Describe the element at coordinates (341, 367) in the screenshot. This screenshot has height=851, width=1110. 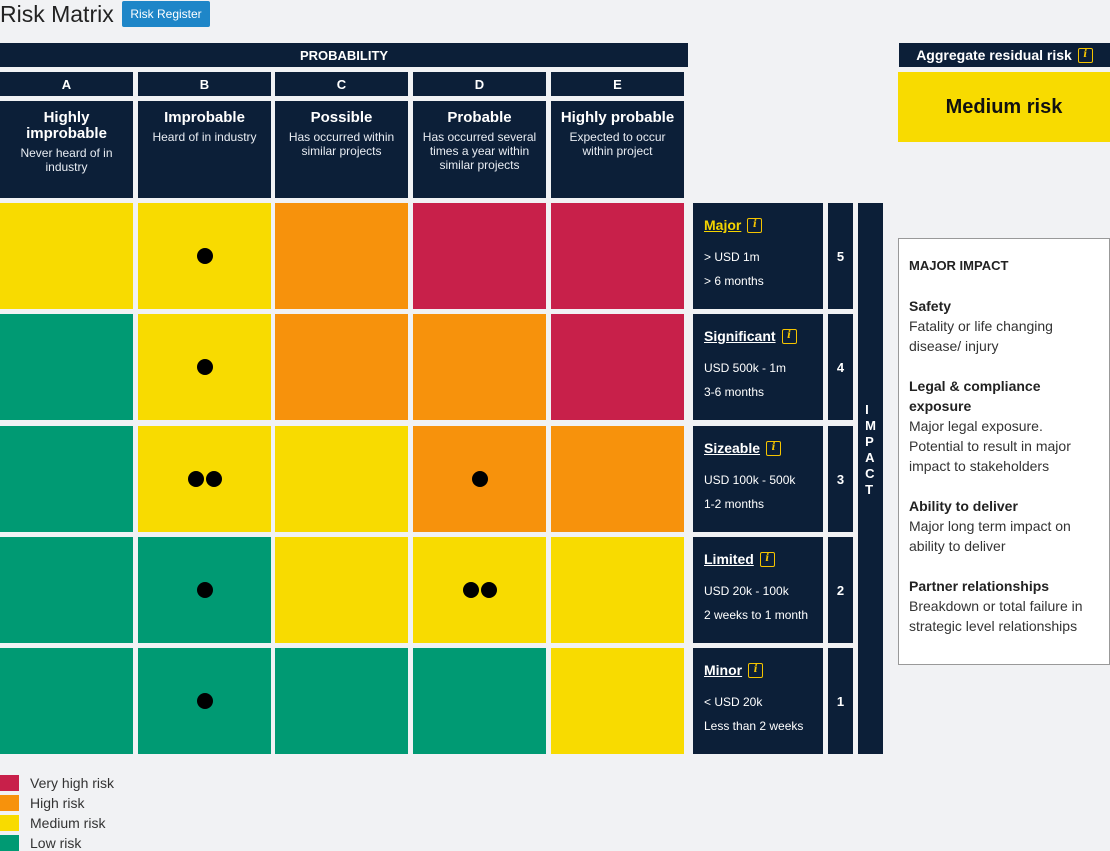
I see `matrix-cell-c4` at that location.